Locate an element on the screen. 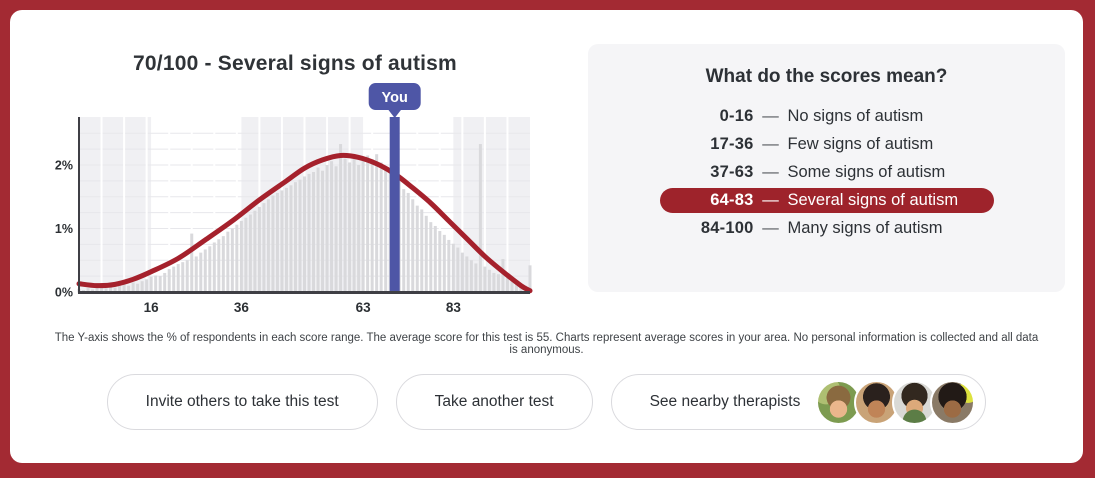 Image resolution: width=1095 pixels, height=478 pixels. invite-others-label: Invite others to take this test is located at coordinates (242, 401).